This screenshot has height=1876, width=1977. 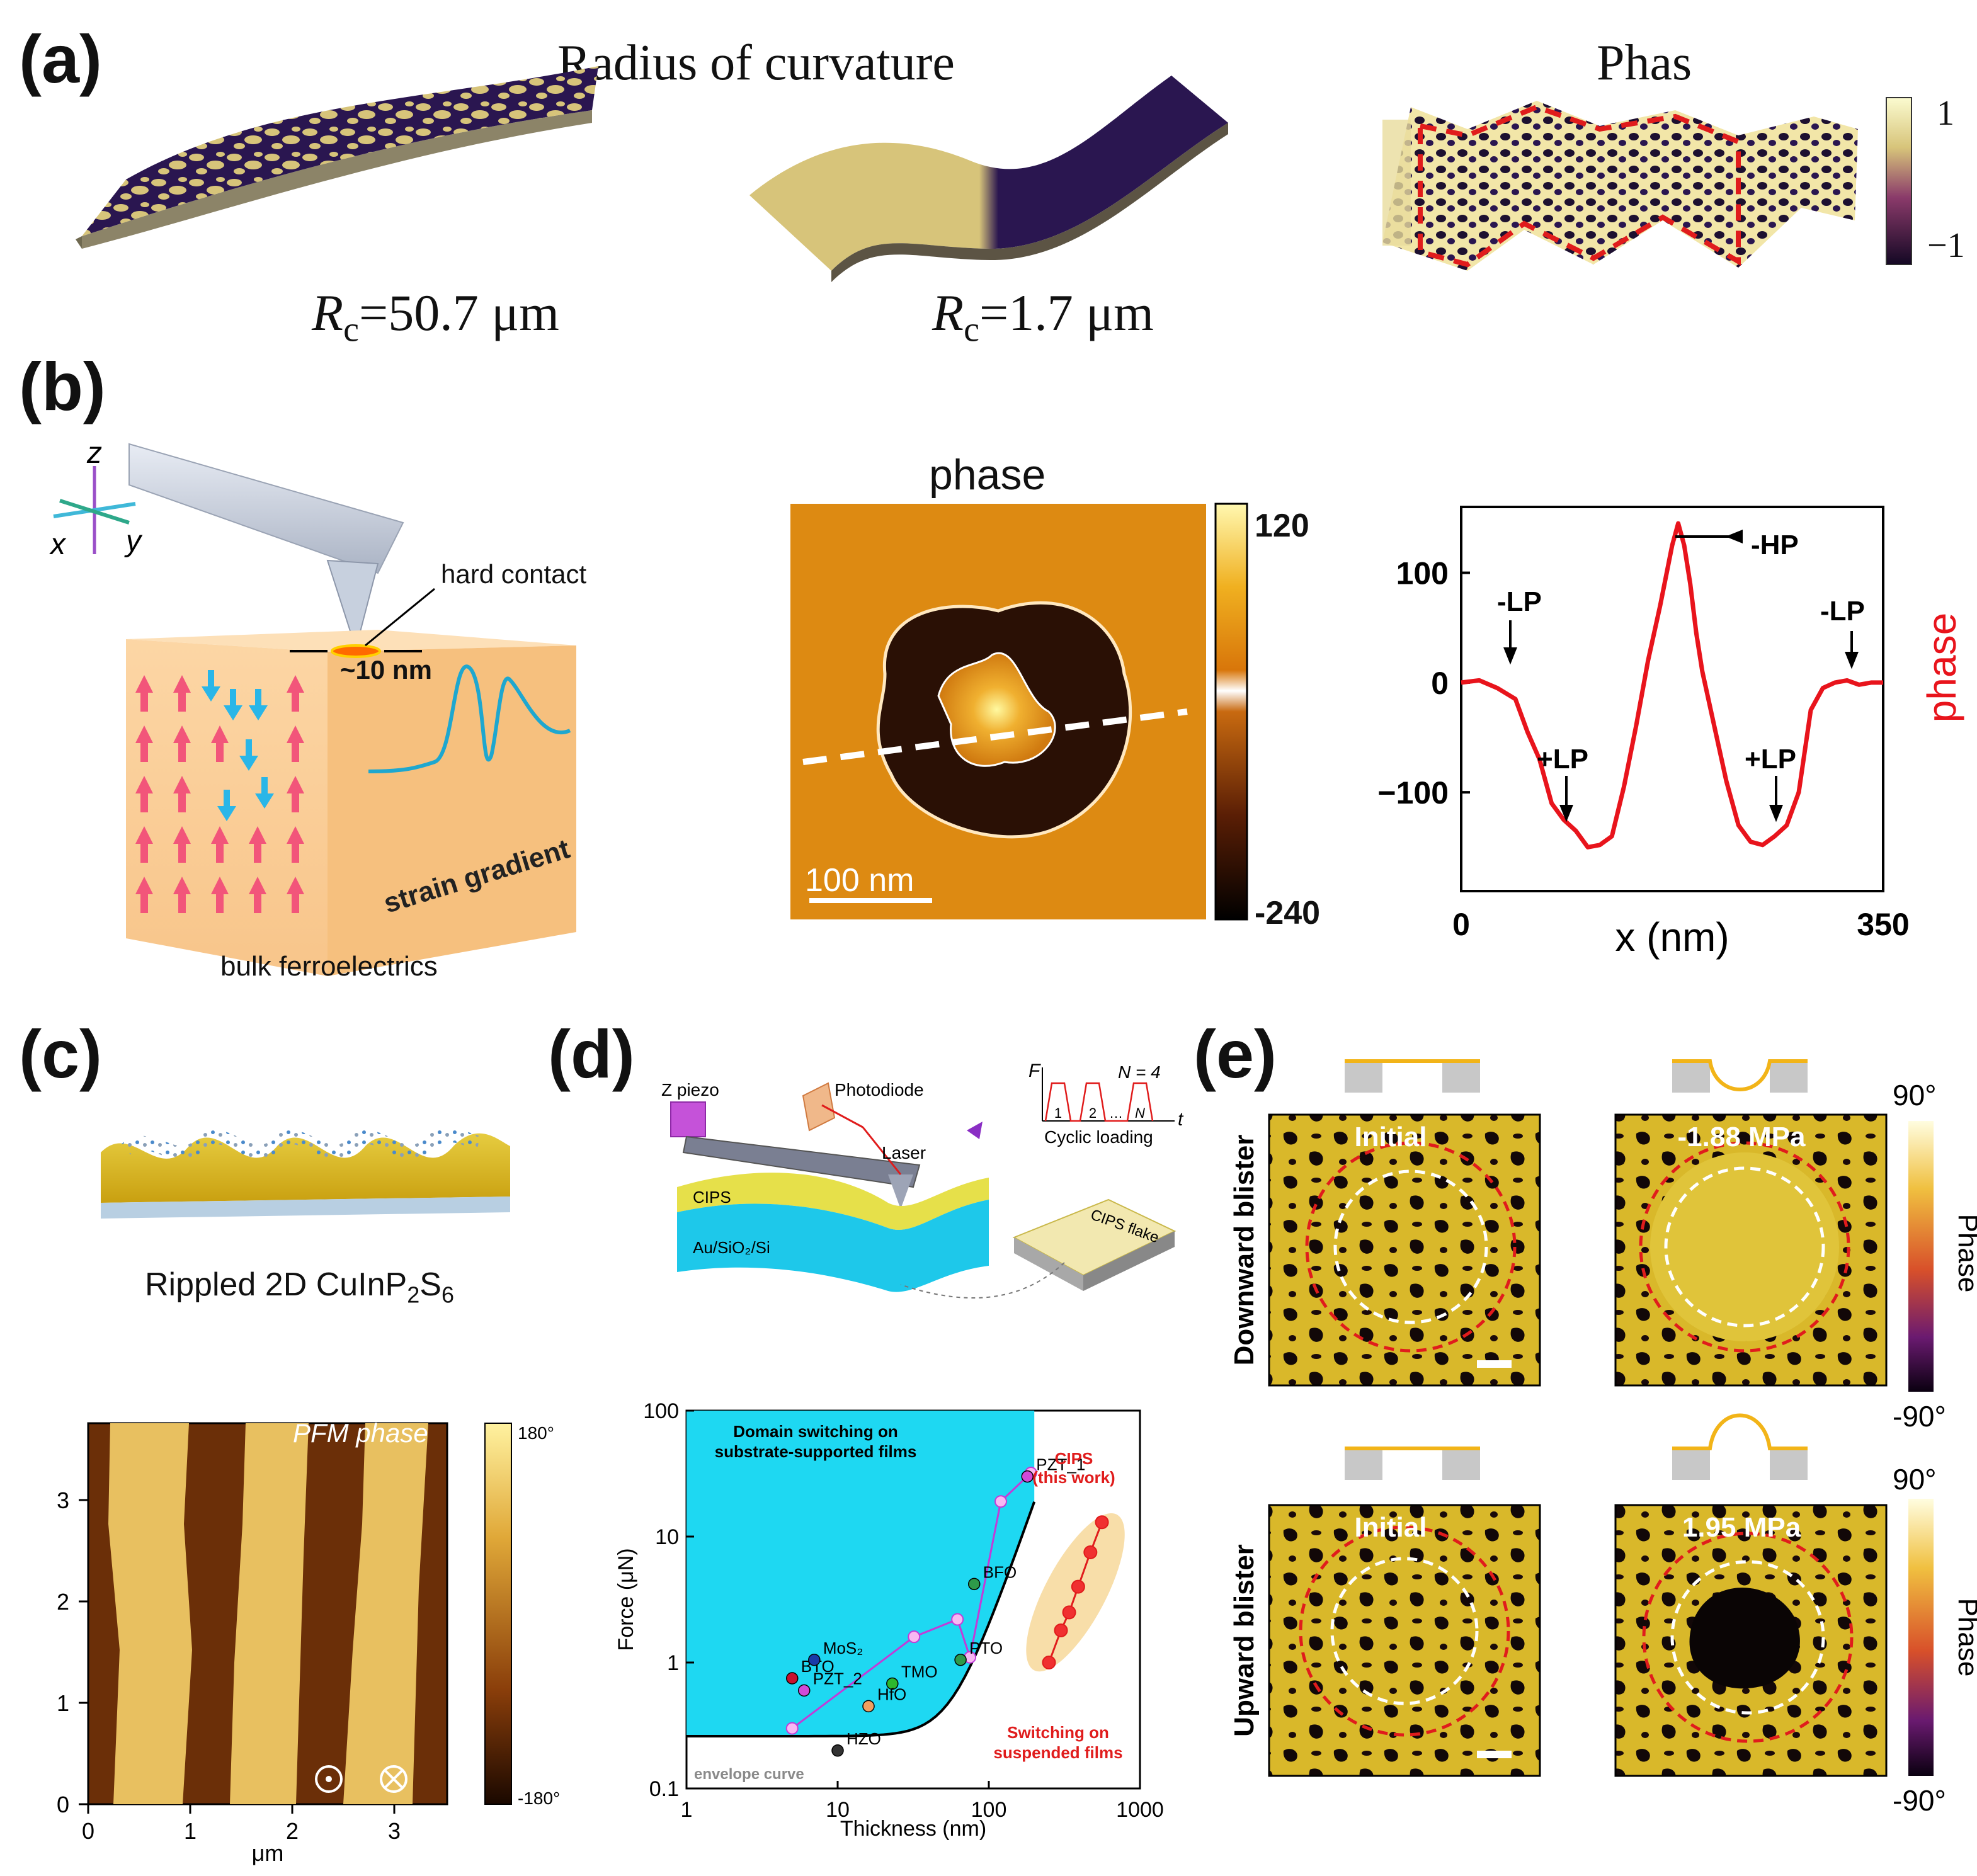 What do you see at coordinates (413, 1295) in the screenshot?
I see `rippled-sub1: 2` at bounding box center [413, 1295].